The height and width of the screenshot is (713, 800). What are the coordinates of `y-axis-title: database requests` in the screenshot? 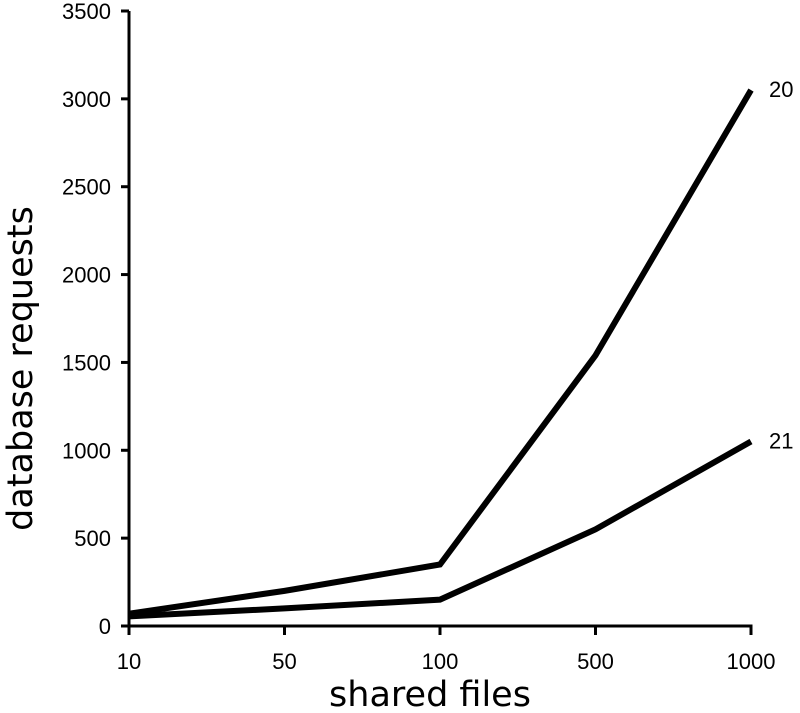 It's located at (21, 368).